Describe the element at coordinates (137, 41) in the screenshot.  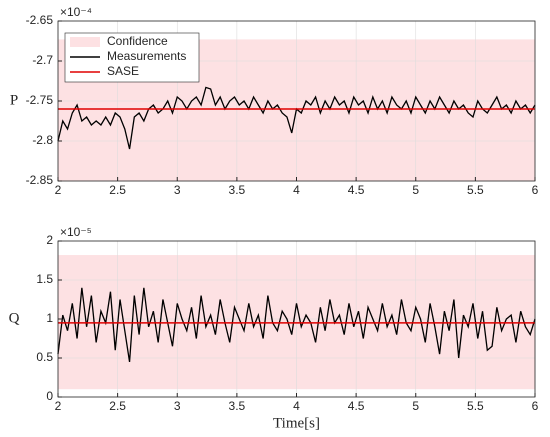
I see `legend-label: Confidence` at that location.